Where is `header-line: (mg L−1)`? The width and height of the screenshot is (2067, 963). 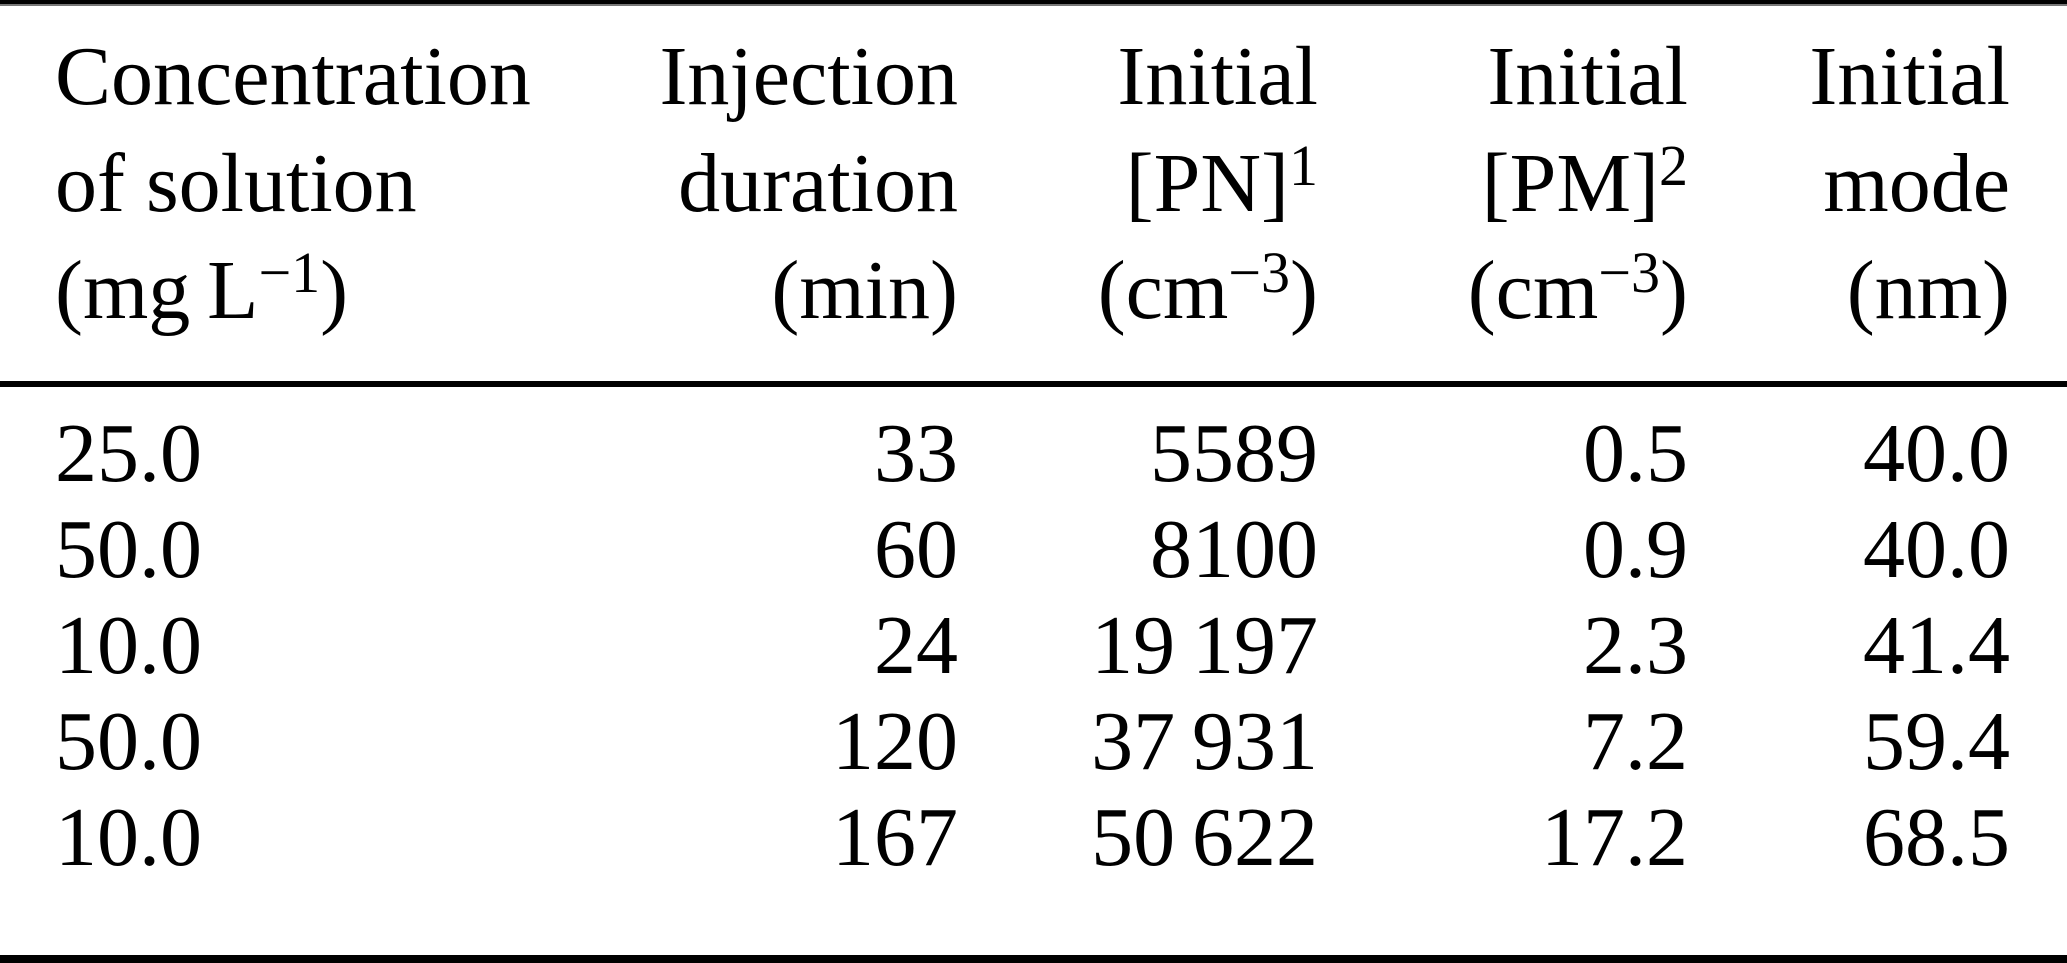
header-line: (mg L−1) is located at coordinates (315, 290).